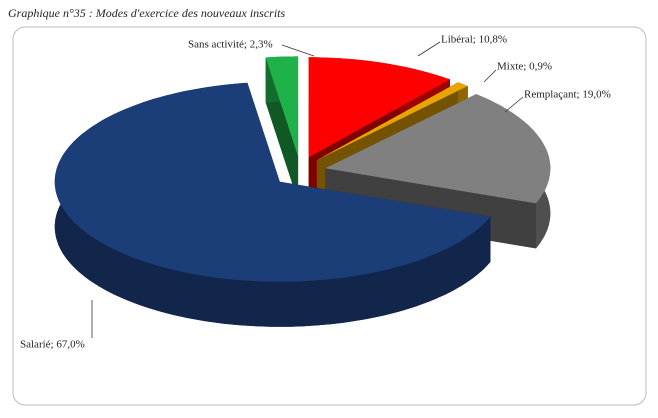 This screenshot has height=418, width=658. I want to click on data-label: Mixte; 0,9%, so click(524, 67).